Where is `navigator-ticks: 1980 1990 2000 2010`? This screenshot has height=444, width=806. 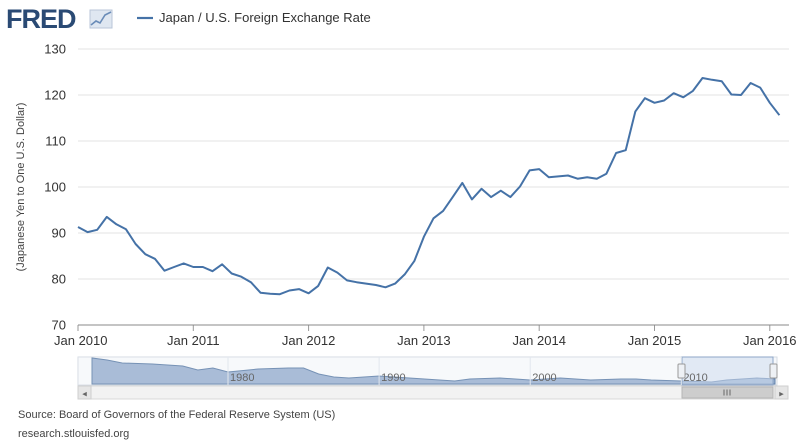 navigator-ticks: 1980 1990 2000 2010 is located at coordinates (467, 371).